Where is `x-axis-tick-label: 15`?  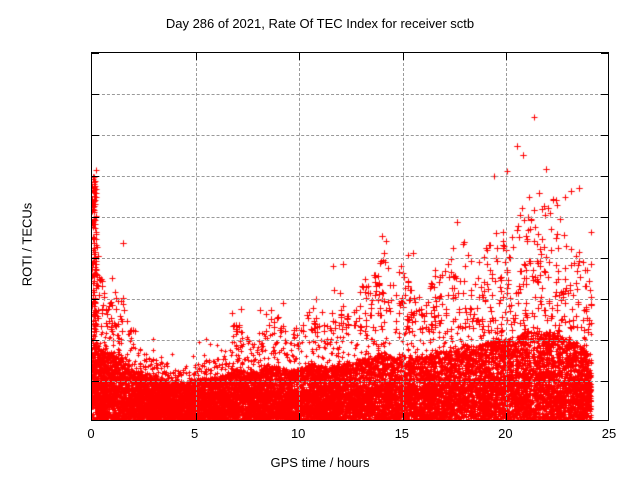 x-axis-tick-label: 15 is located at coordinates (402, 433).